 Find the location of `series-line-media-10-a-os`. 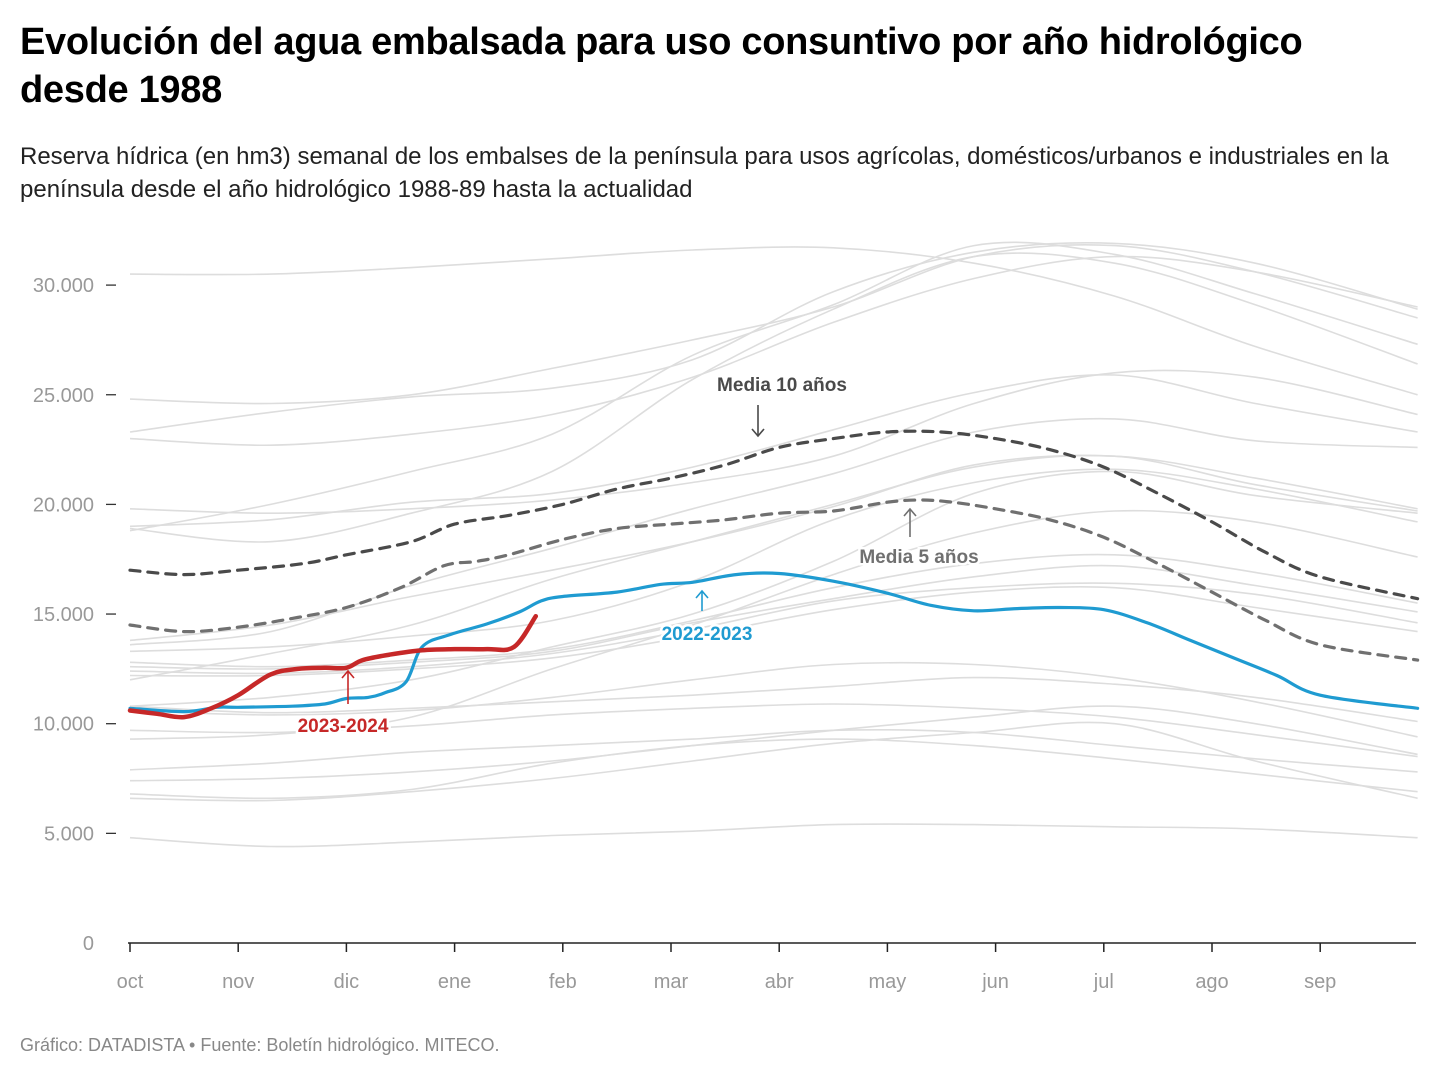

series-line-media-10-a-os is located at coordinates (774, 515).